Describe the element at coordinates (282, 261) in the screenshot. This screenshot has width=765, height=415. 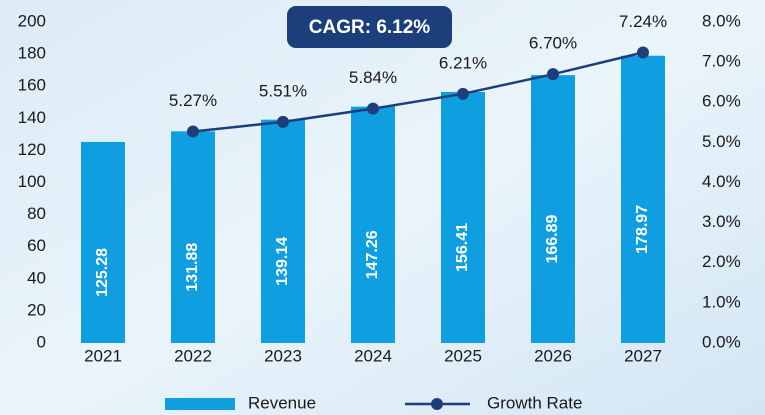
I see `bar-value-label: 139.14` at that location.